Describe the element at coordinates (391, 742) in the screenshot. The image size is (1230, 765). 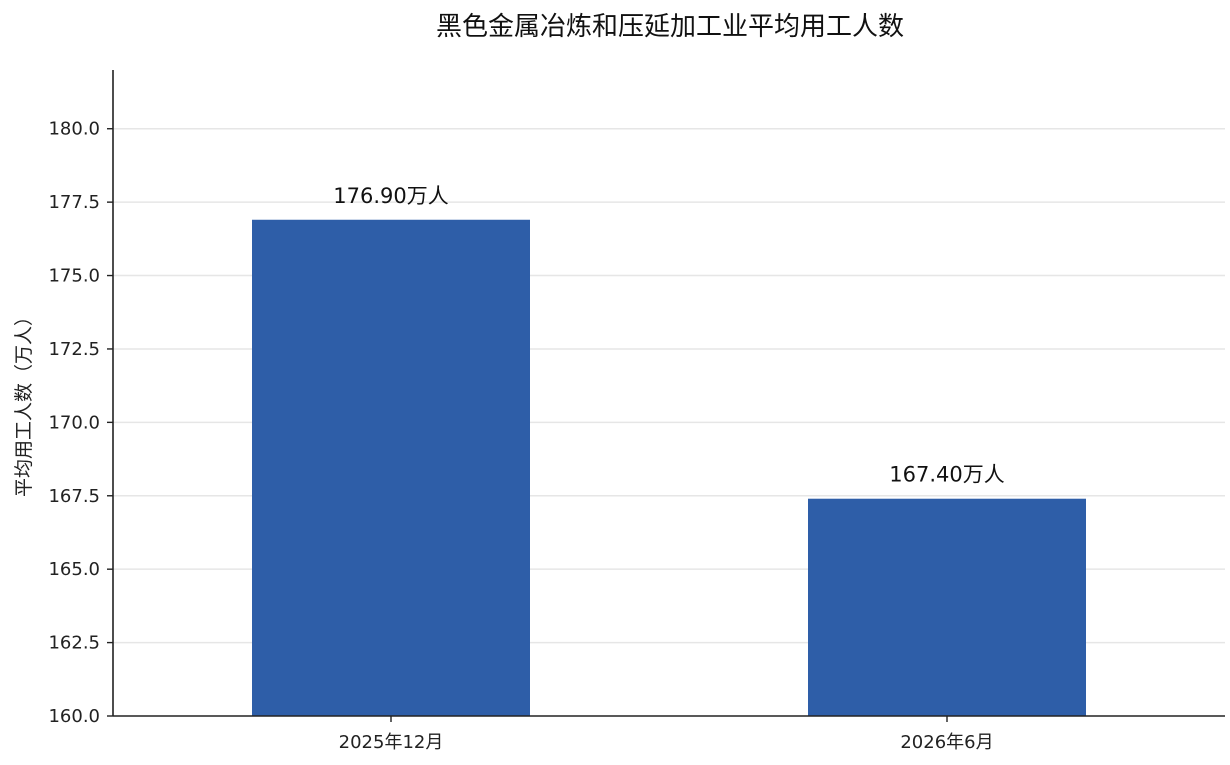
I see `x-tick-label: 2025年12月` at that location.